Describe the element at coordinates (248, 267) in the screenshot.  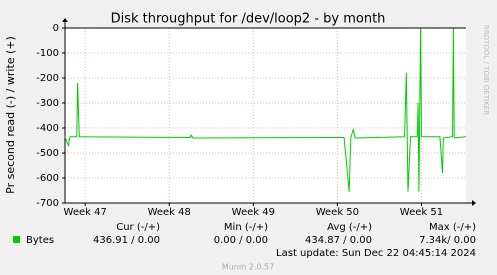
I see `footer: Munin 2.0.57` at that location.